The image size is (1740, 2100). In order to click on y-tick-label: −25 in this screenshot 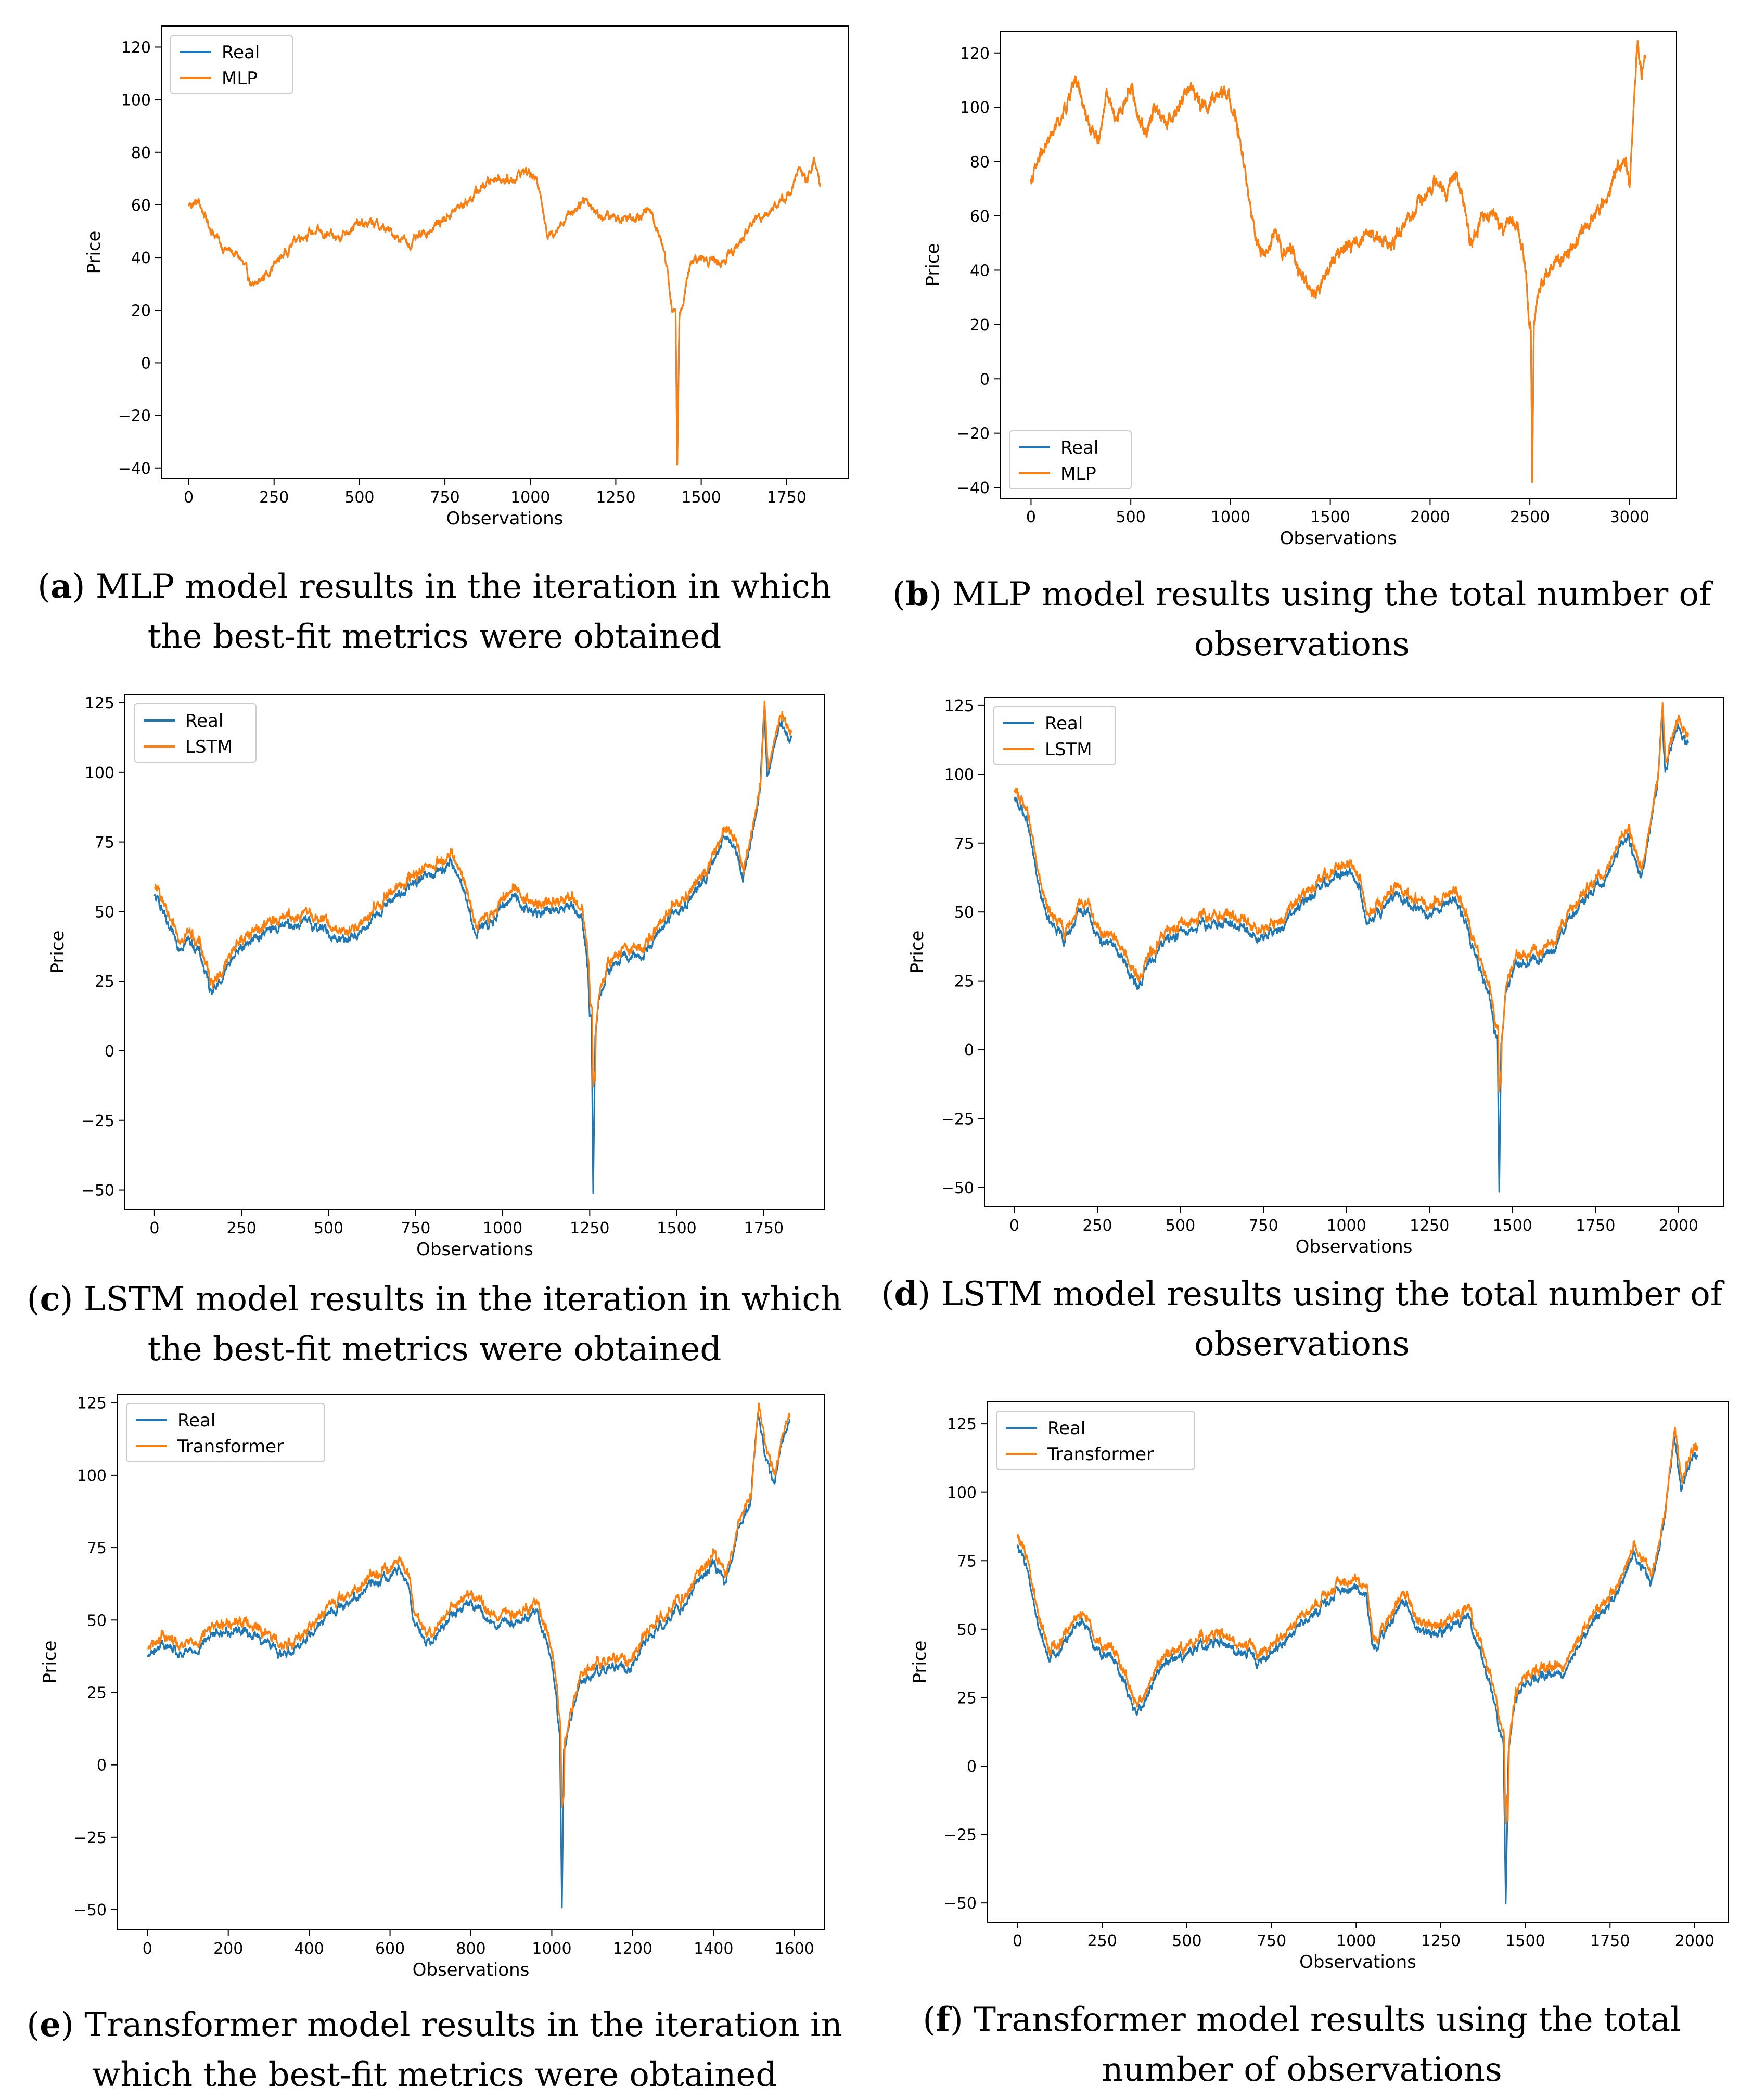, I will do `click(98, 1121)`.